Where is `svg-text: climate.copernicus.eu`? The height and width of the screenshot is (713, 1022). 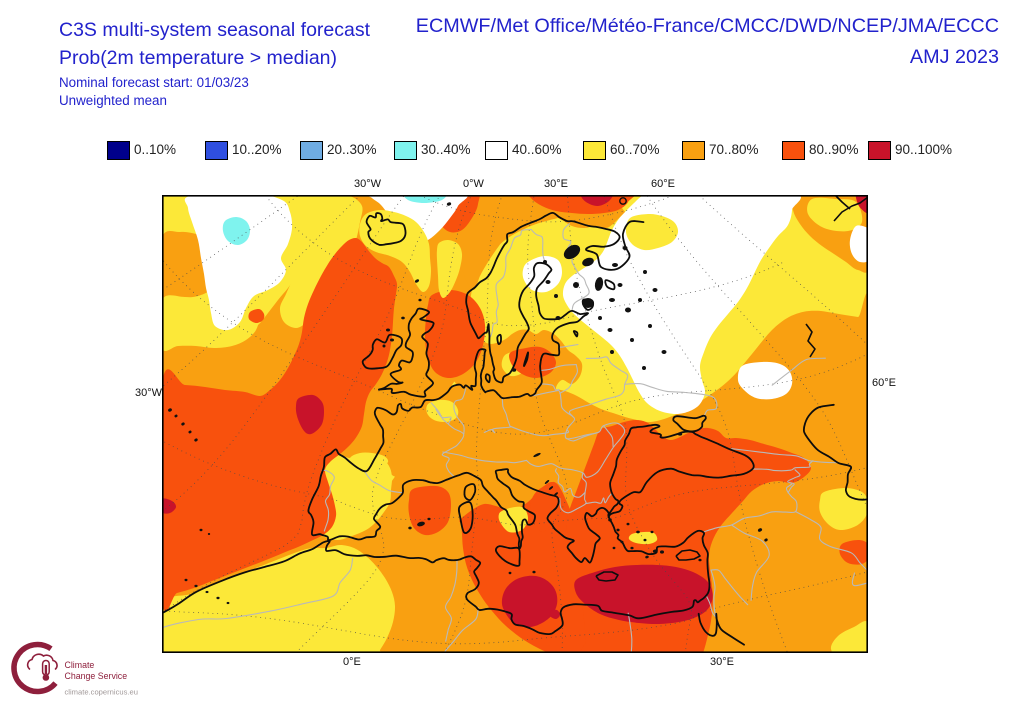
svg-text: climate.copernicus.eu is located at coordinates (101, 692).